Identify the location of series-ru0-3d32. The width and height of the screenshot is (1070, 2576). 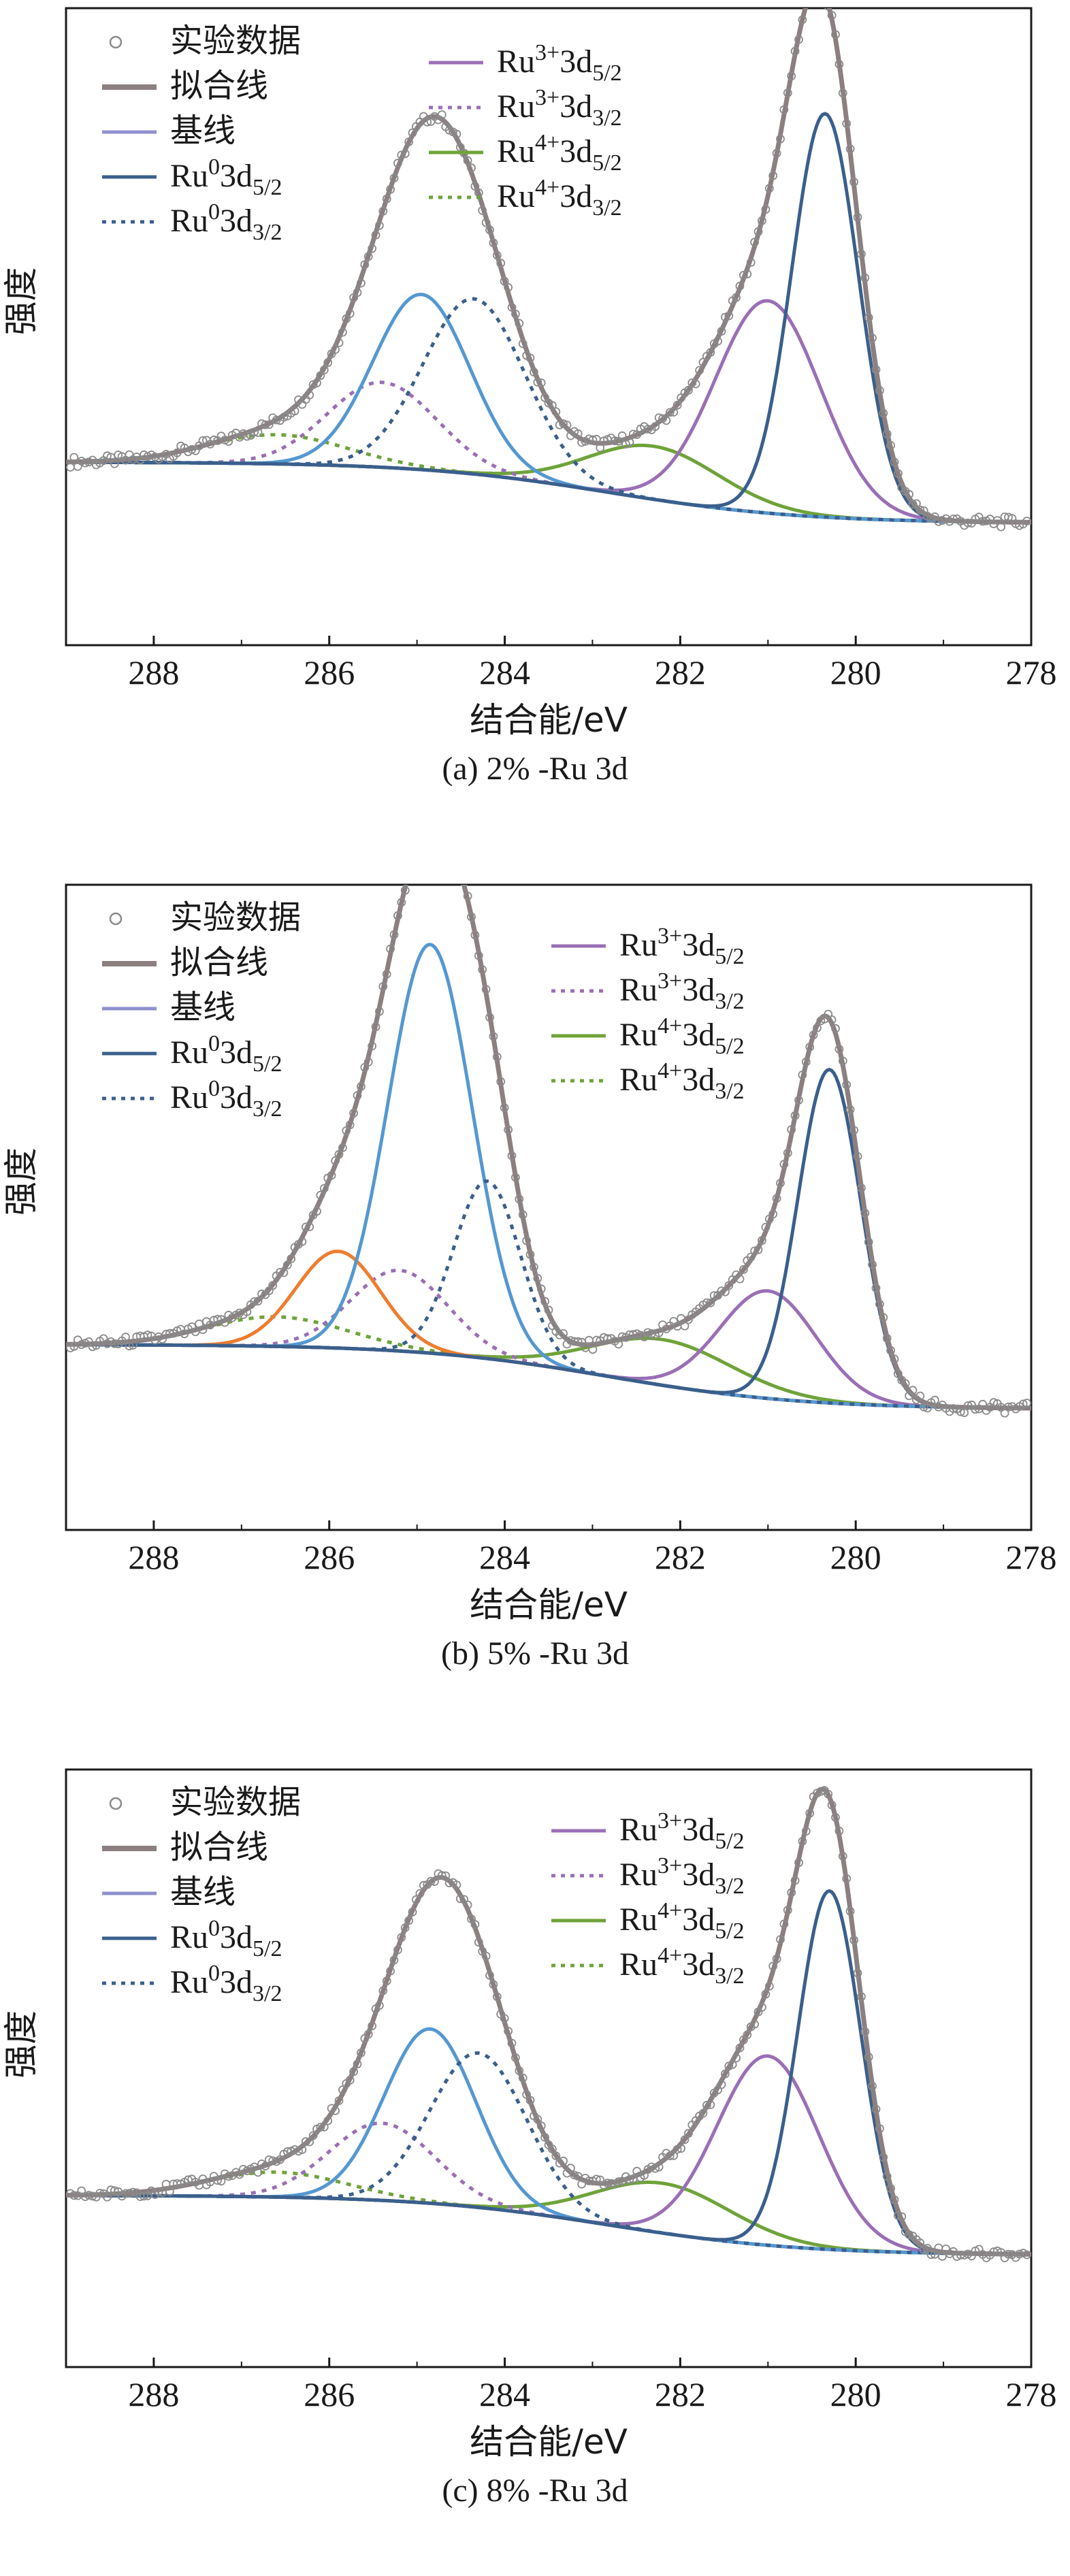
(548, 411).